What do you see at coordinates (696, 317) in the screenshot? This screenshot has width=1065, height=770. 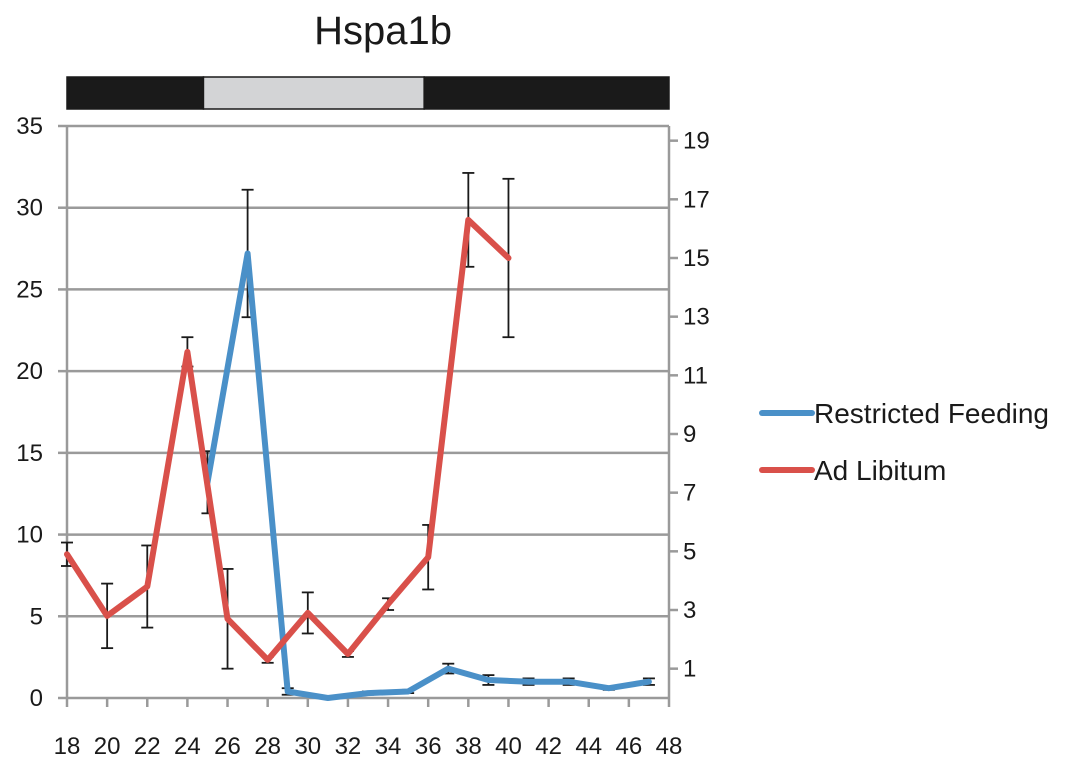 I see `y-right-tick-label-13: 13` at bounding box center [696, 317].